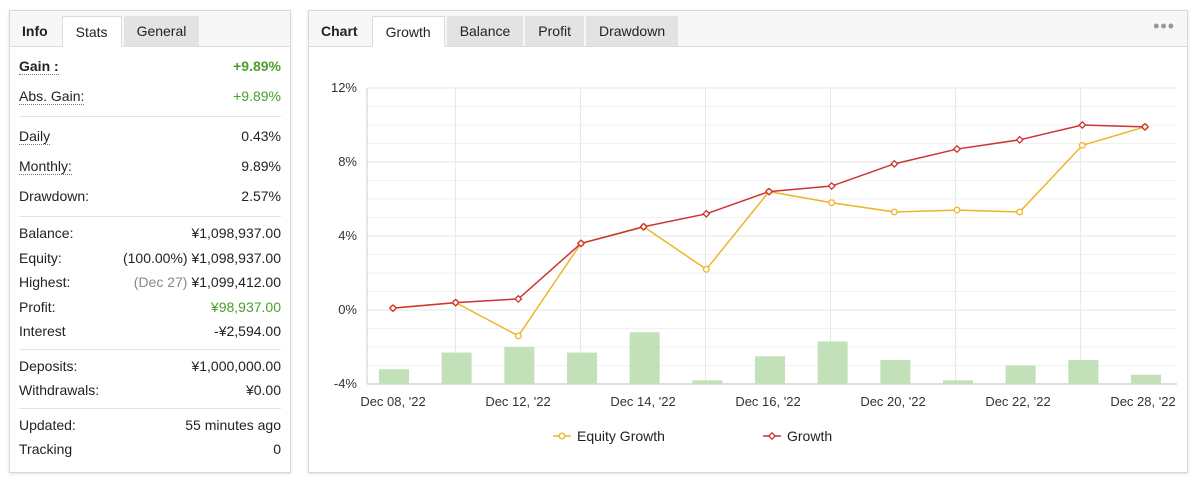 The width and height of the screenshot is (1200, 486). What do you see at coordinates (346, 383) in the screenshot?
I see `y-tick-label: -4%` at bounding box center [346, 383].